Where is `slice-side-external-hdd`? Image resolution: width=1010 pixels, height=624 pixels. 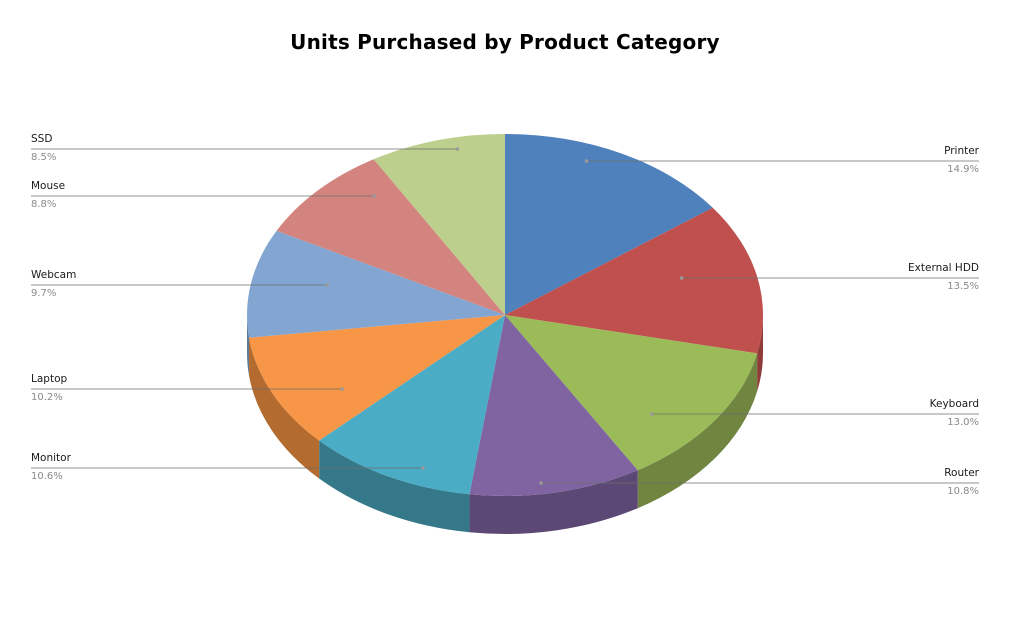 slice-side-external-hdd is located at coordinates (760, 353).